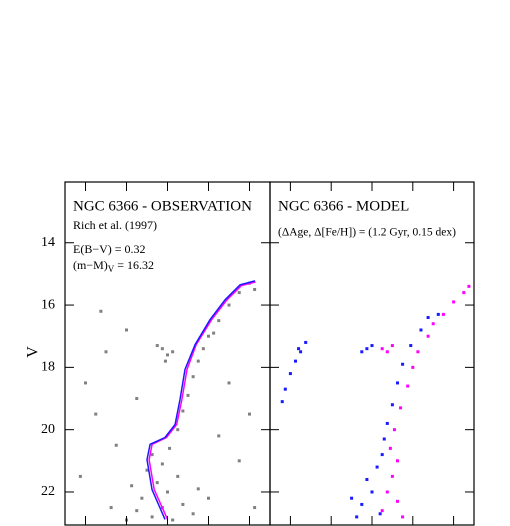  I want to click on y-tick-label: 22, so click(48, 491).